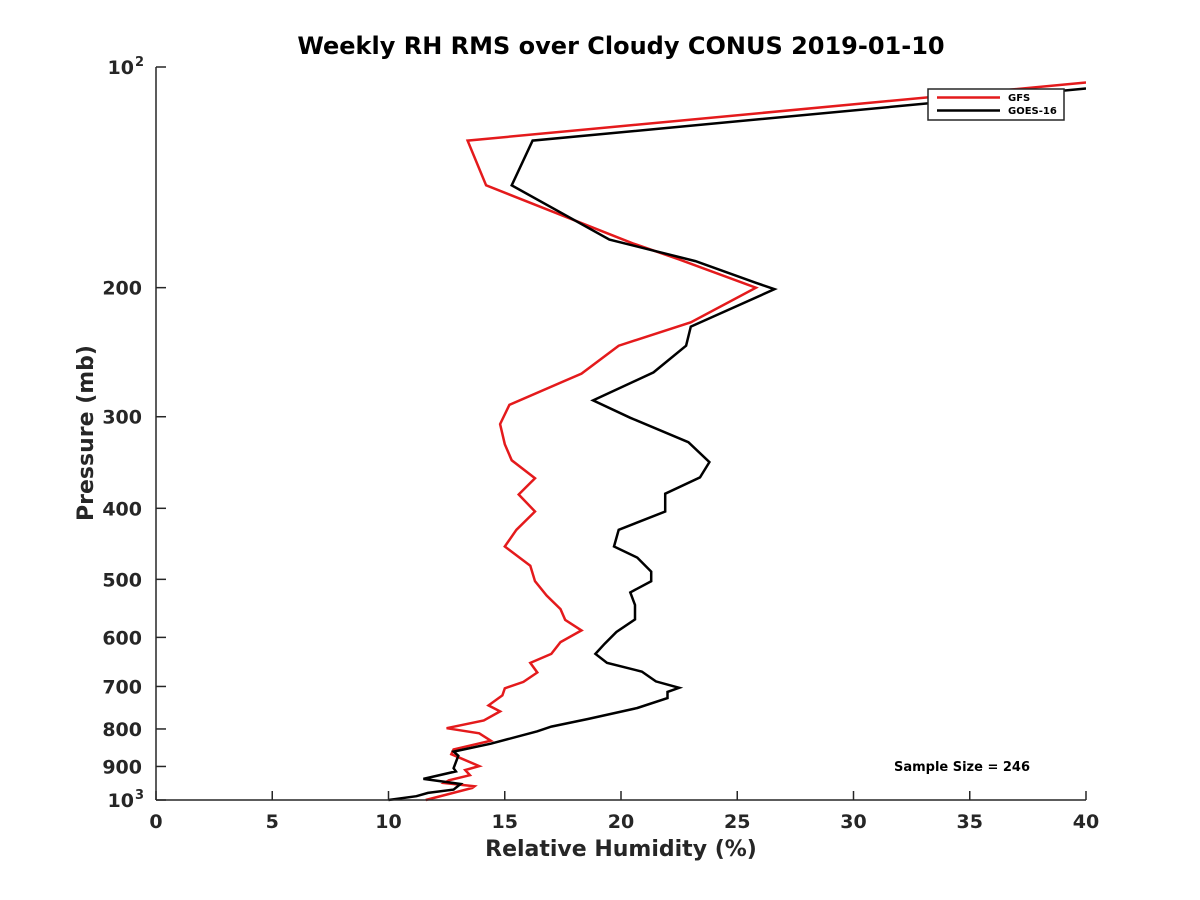 Image resolution: width=1200 pixels, height=900 pixels. What do you see at coordinates (1019, 98) in the screenshot?
I see `legend-label-gfs: GFS` at bounding box center [1019, 98].